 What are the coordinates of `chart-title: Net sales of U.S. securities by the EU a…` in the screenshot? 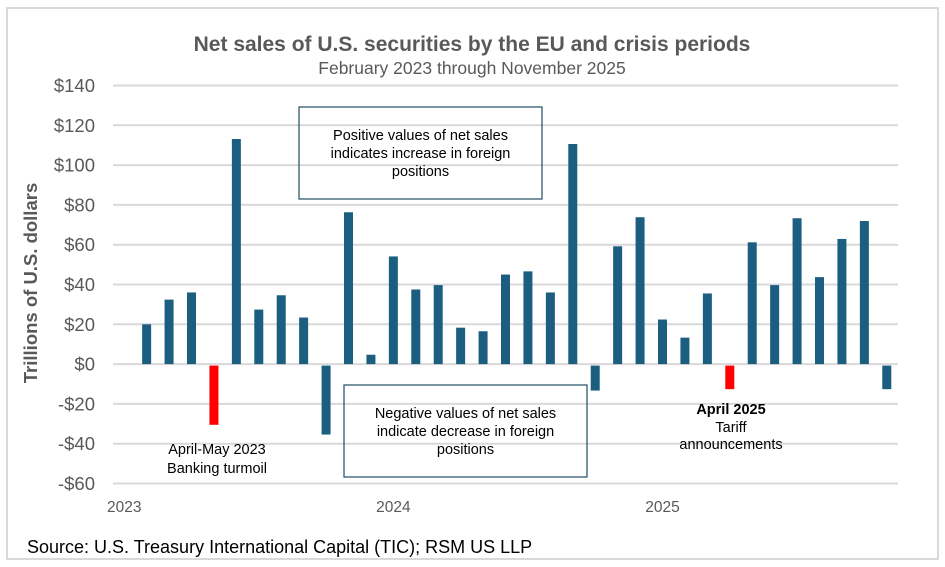 It's located at (472, 44).